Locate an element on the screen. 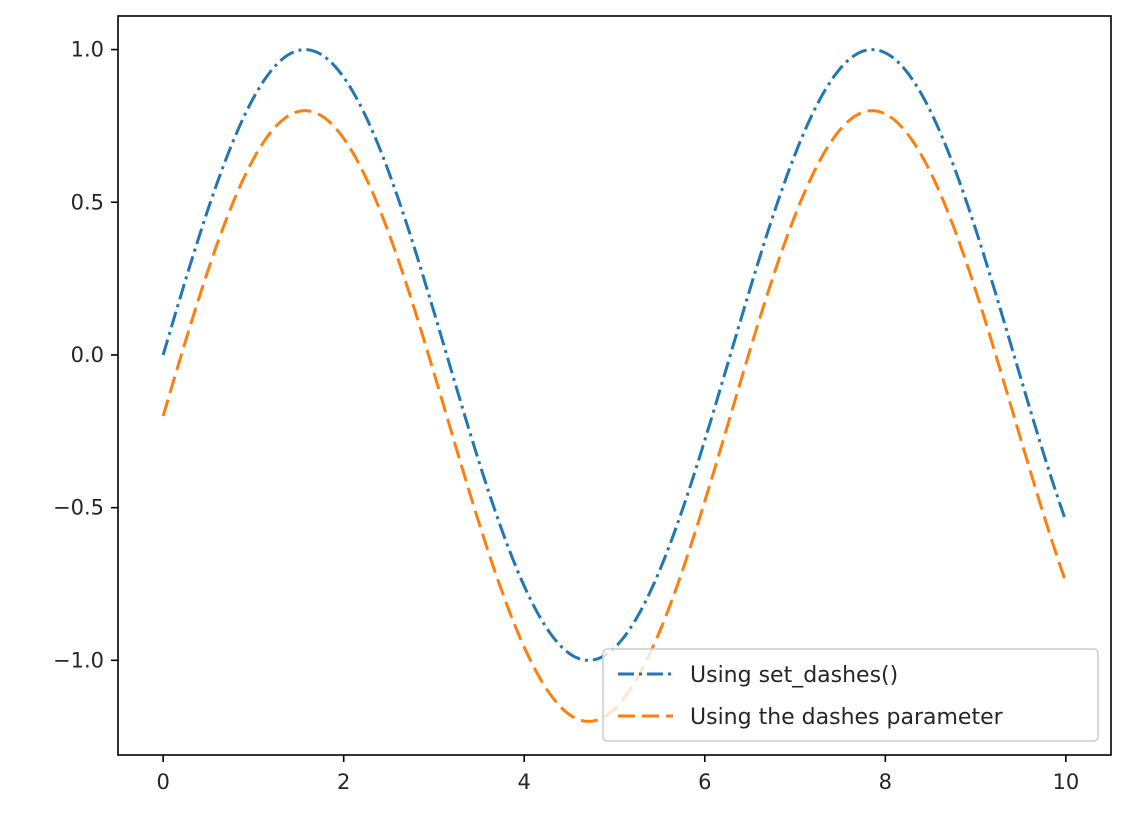  legend-box is located at coordinates (850, 695).